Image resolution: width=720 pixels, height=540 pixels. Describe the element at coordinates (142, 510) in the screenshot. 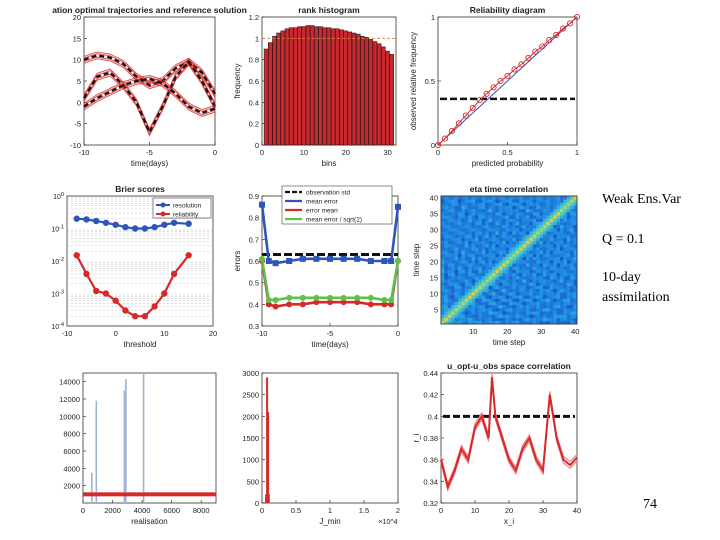

I see `plot-6-xtick-label: 4000` at that location.